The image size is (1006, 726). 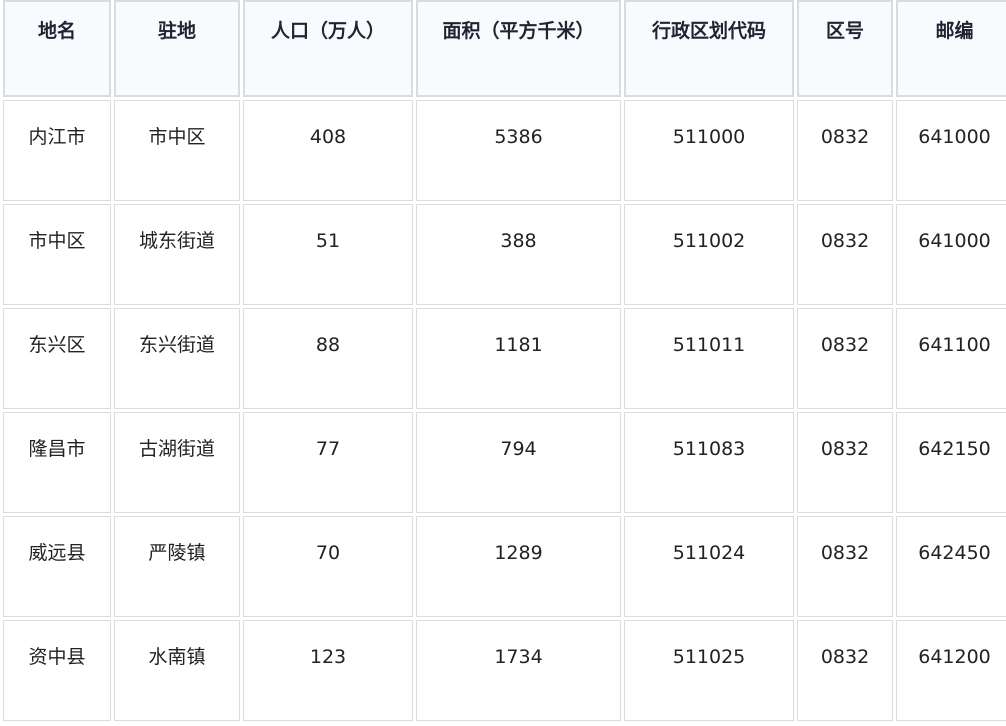 I want to click on cell-area: 5386, so click(x=518, y=150).